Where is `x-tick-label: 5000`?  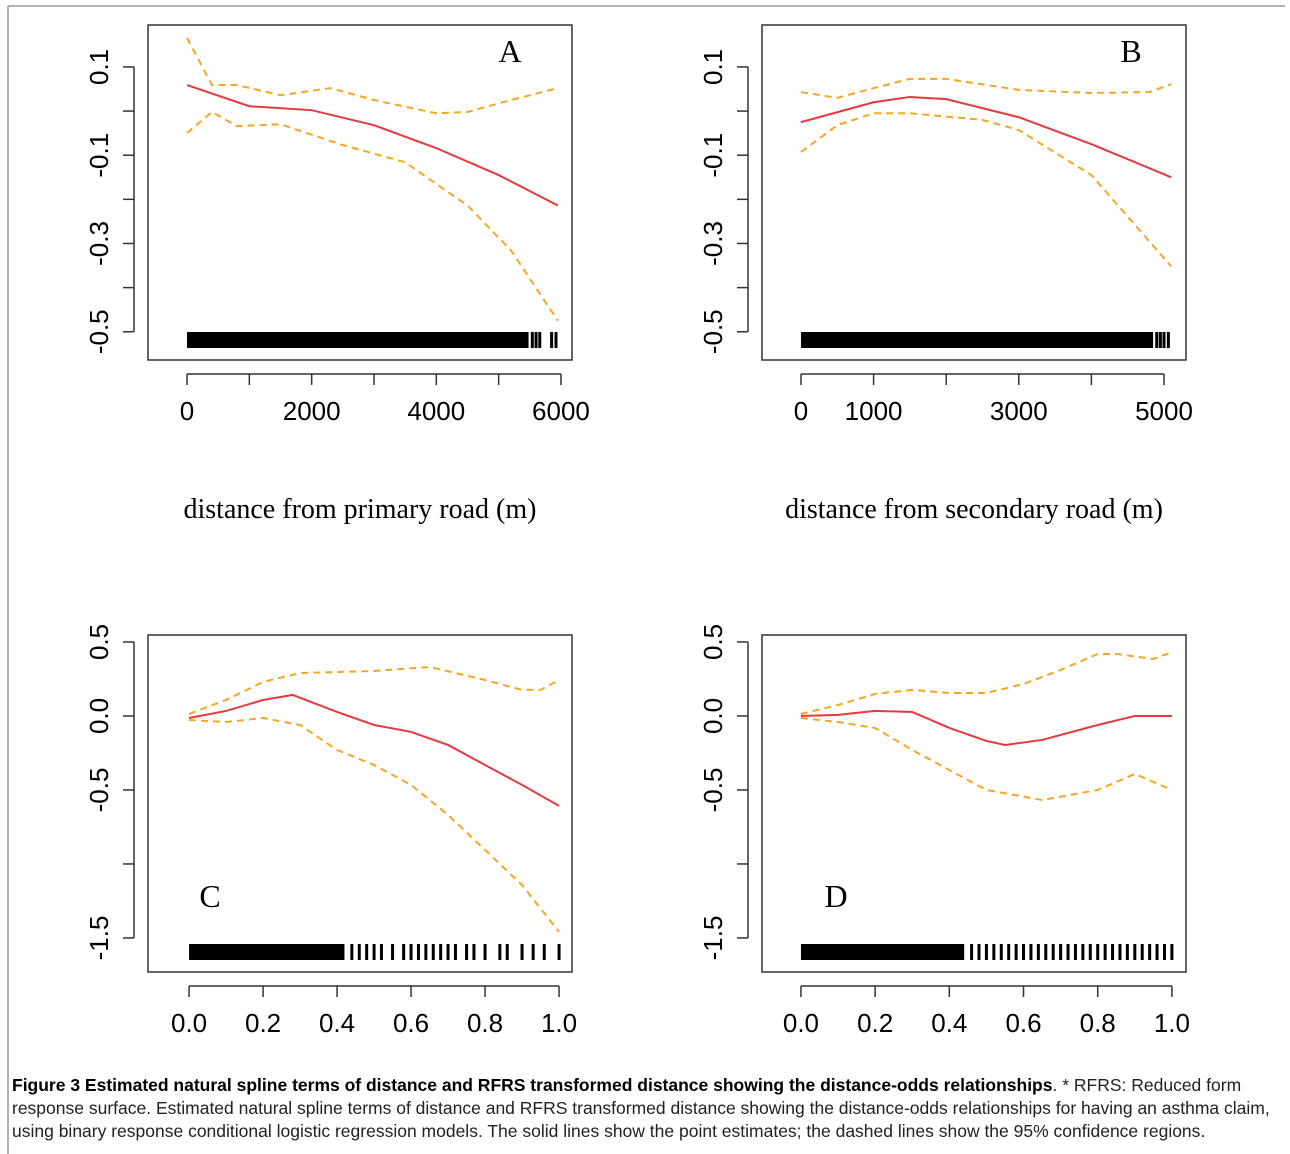
x-tick-label: 5000 is located at coordinates (1164, 411).